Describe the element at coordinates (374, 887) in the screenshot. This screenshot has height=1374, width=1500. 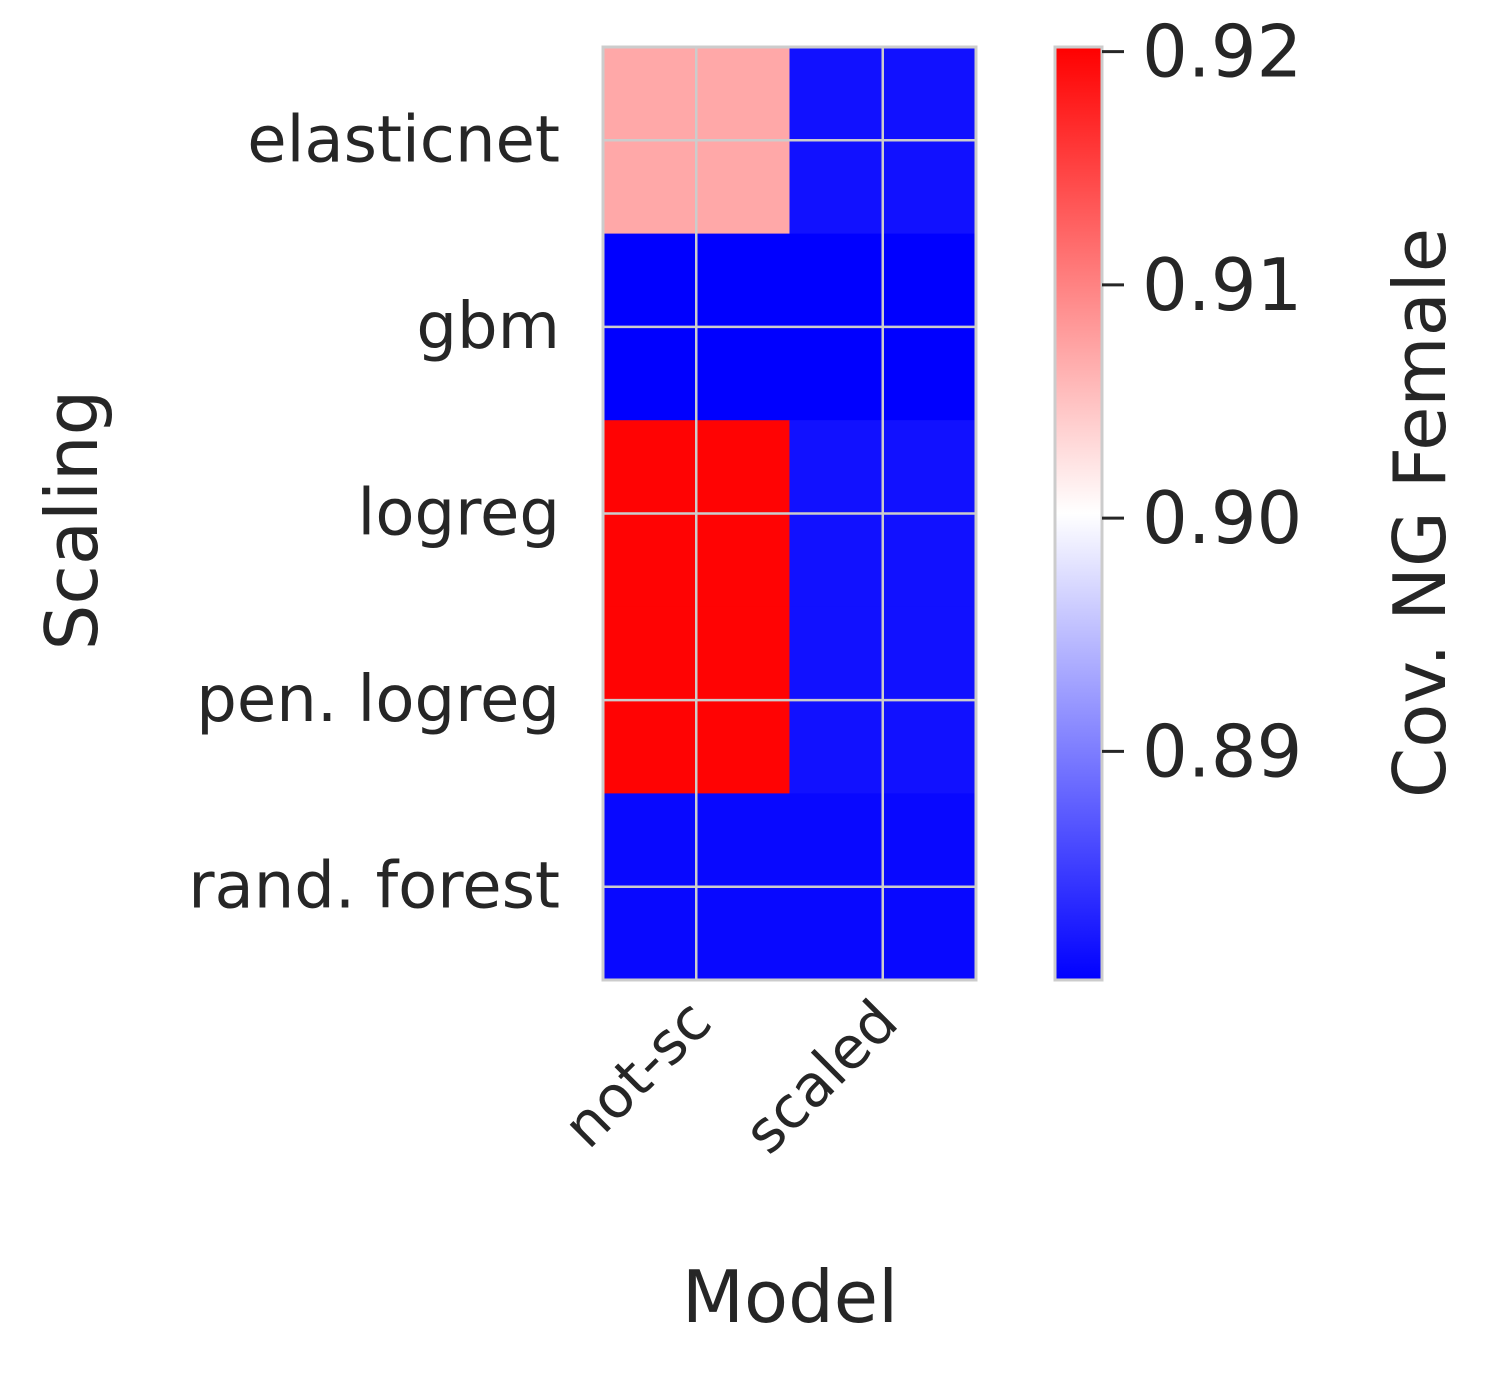
I see `y-tick-label: rand. forest` at that location.